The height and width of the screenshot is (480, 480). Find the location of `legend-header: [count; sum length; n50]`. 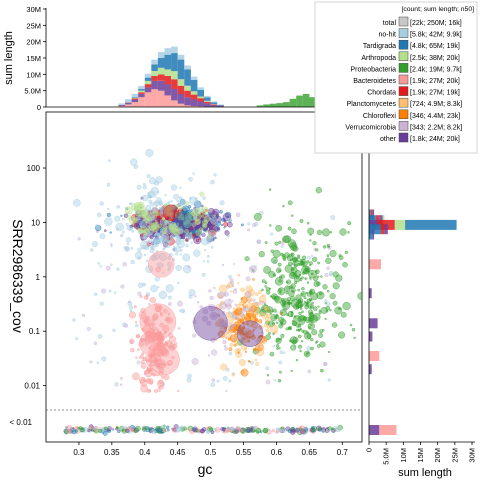

legend-header: [count; sum length; n50] is located at coordinates (437, 9).